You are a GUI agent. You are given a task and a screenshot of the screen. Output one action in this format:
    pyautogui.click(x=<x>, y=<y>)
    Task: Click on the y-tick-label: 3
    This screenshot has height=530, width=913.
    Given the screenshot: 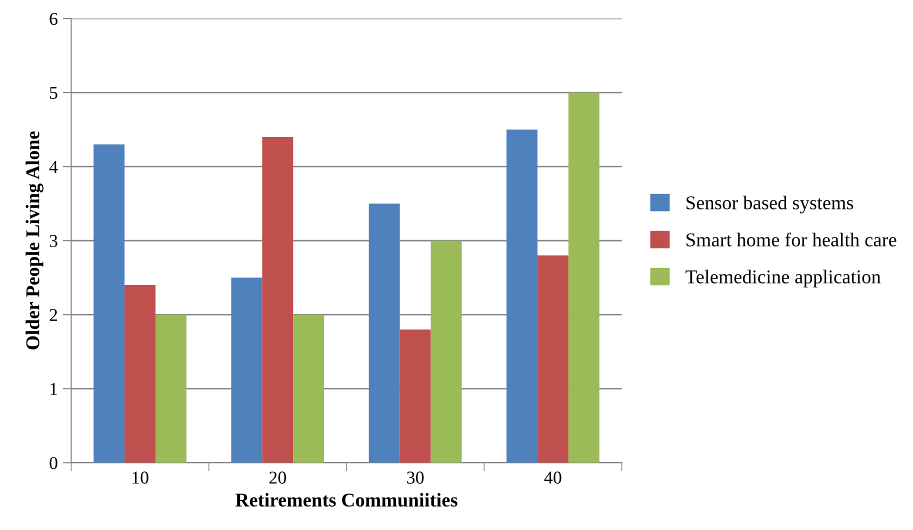 What is the action you would take?
    pyautogui.click(x=54, y=241)
    